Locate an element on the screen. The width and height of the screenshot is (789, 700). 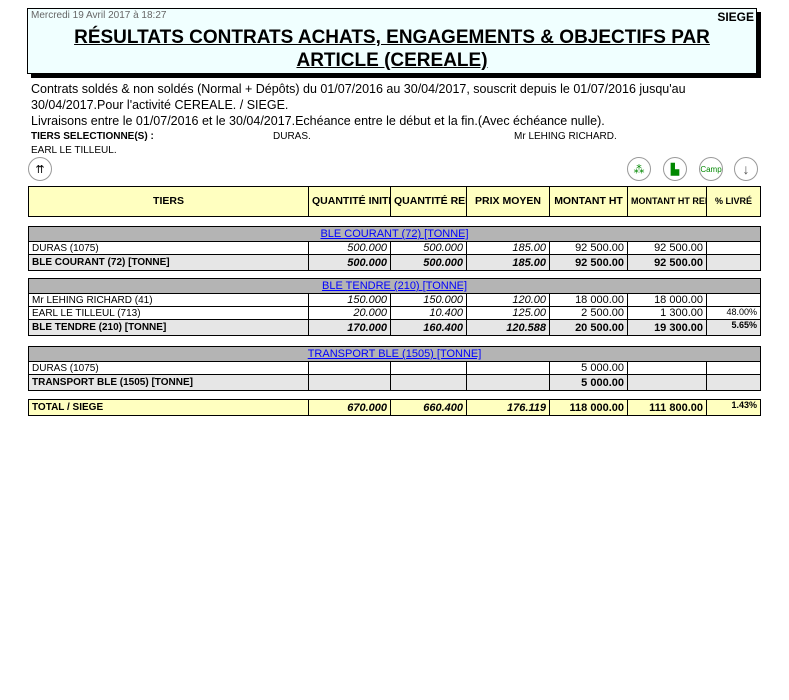
article-link: TRANSPORT BLE (1505) [TONNE] is located at coordinates (394, 354).